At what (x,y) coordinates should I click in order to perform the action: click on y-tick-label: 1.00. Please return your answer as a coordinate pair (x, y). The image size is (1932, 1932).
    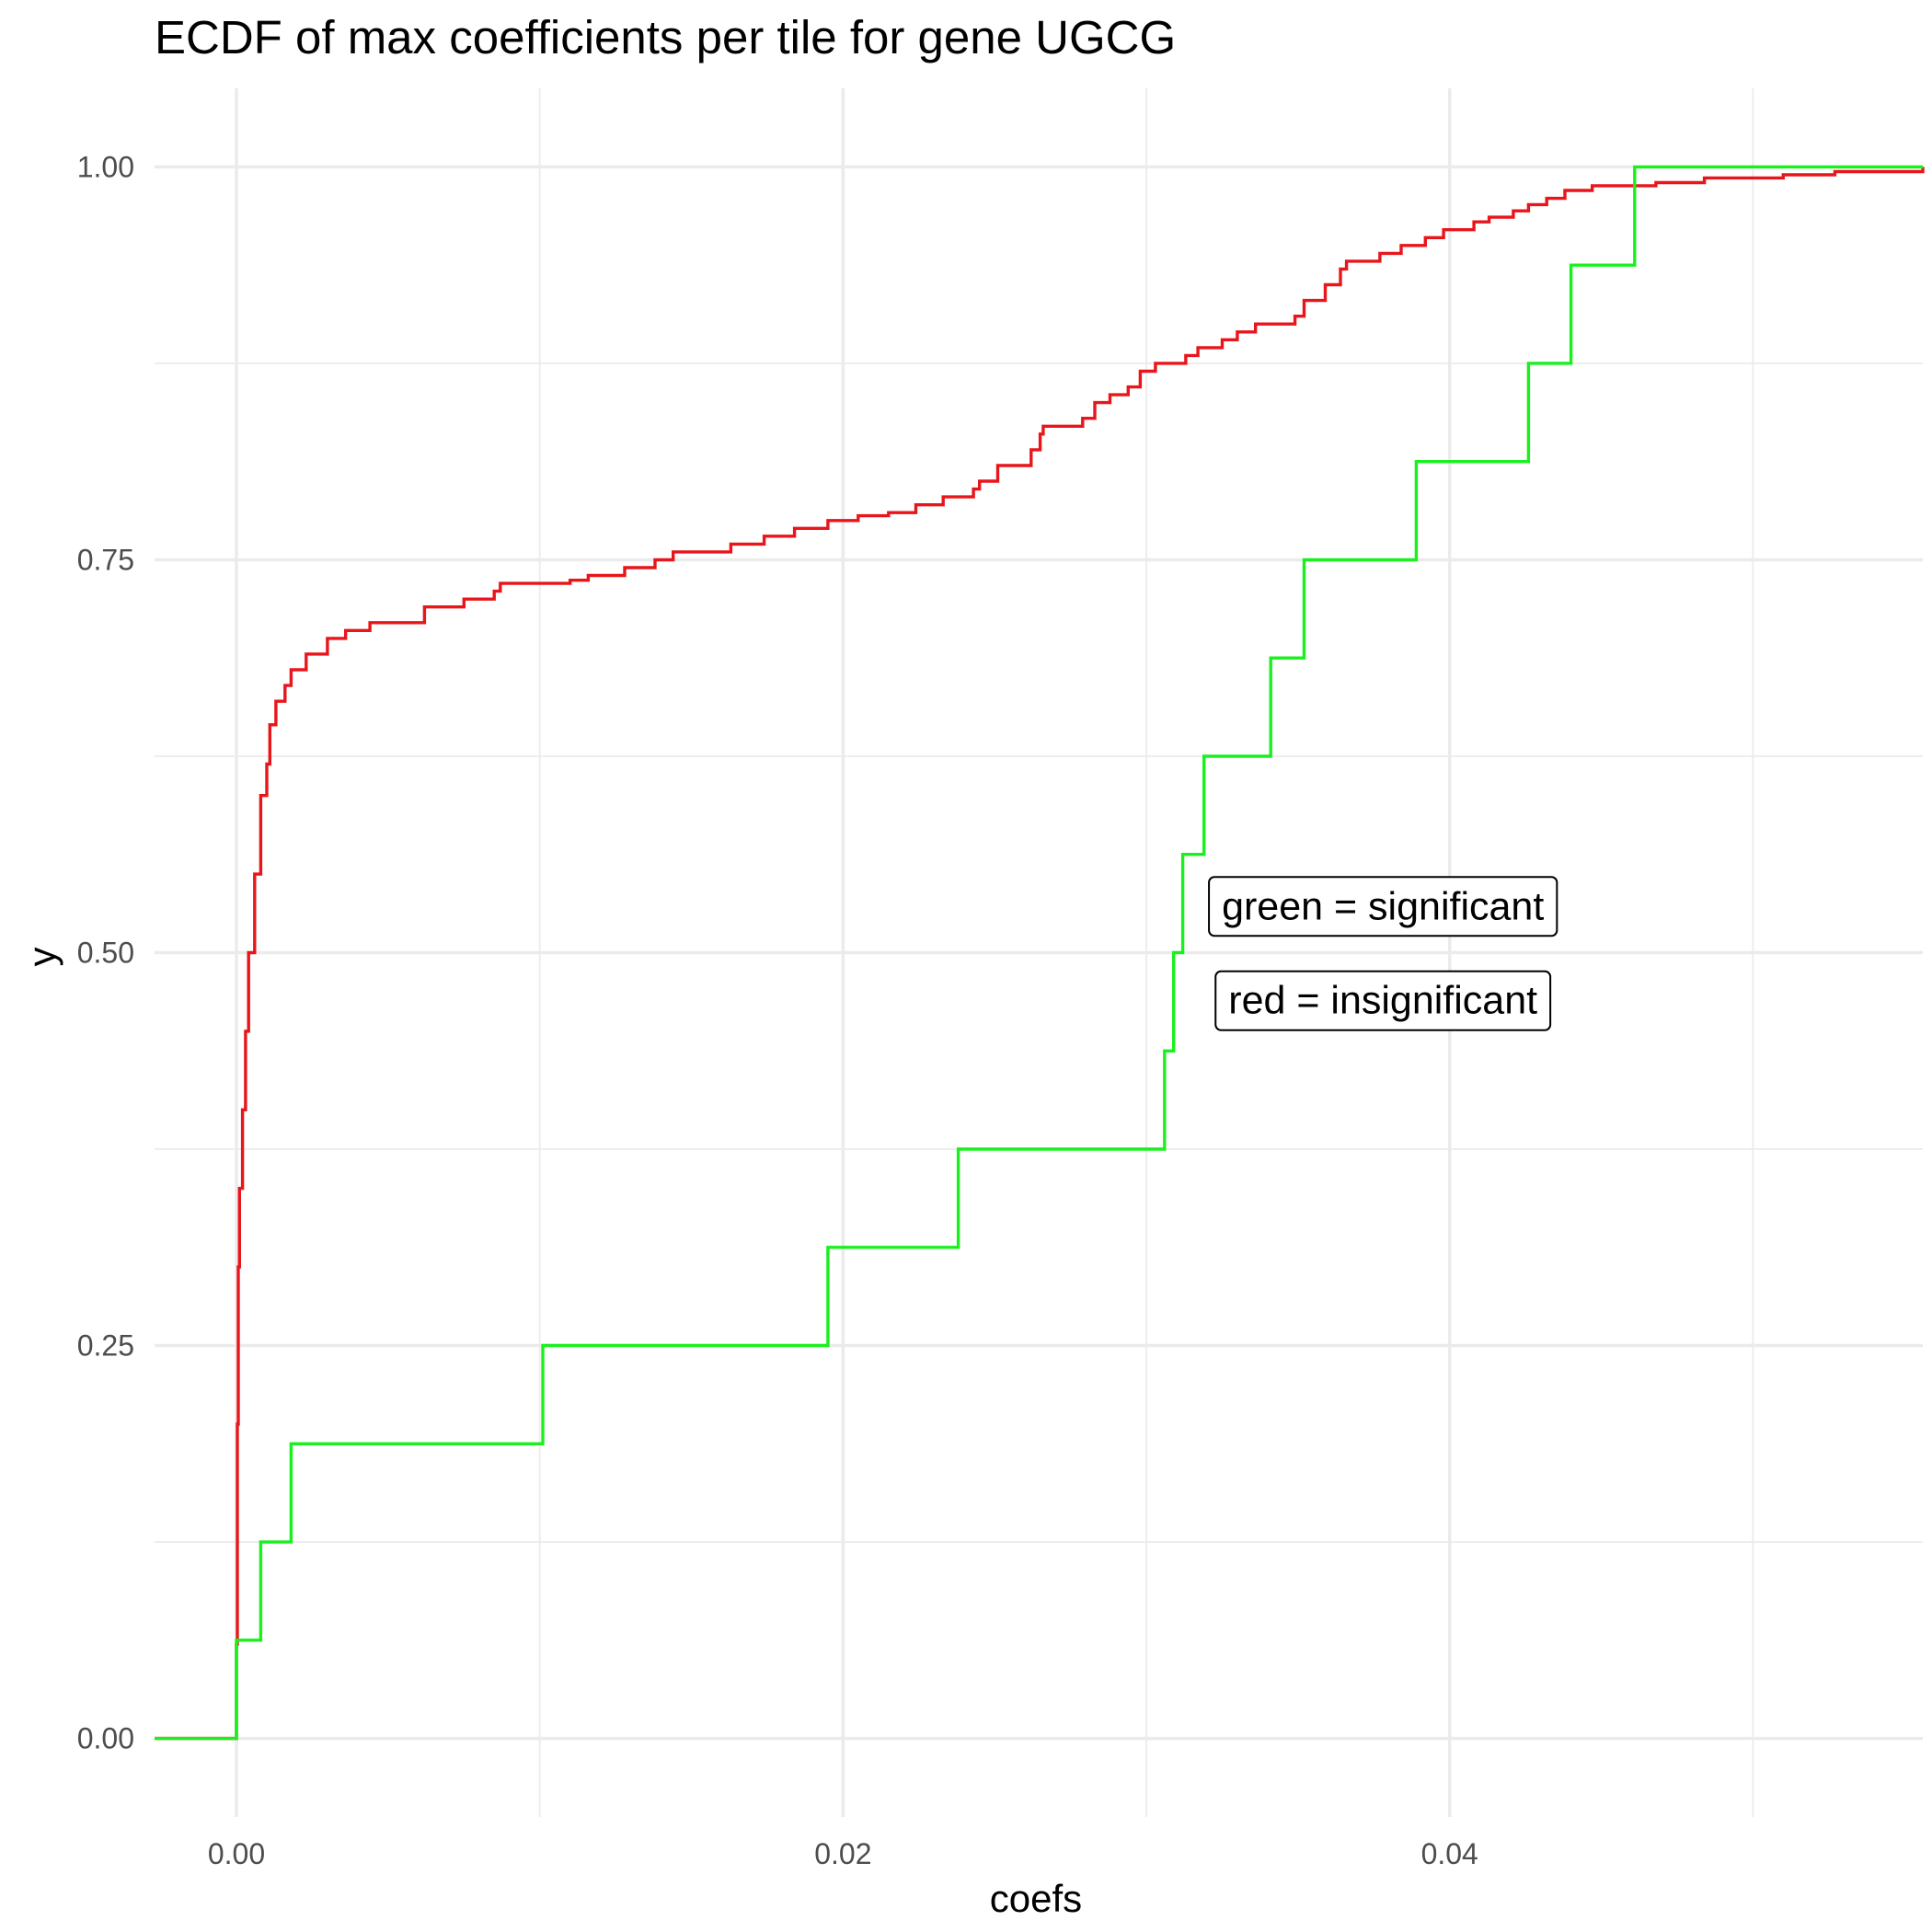
    Looking at the image, I should click on (105, 166).